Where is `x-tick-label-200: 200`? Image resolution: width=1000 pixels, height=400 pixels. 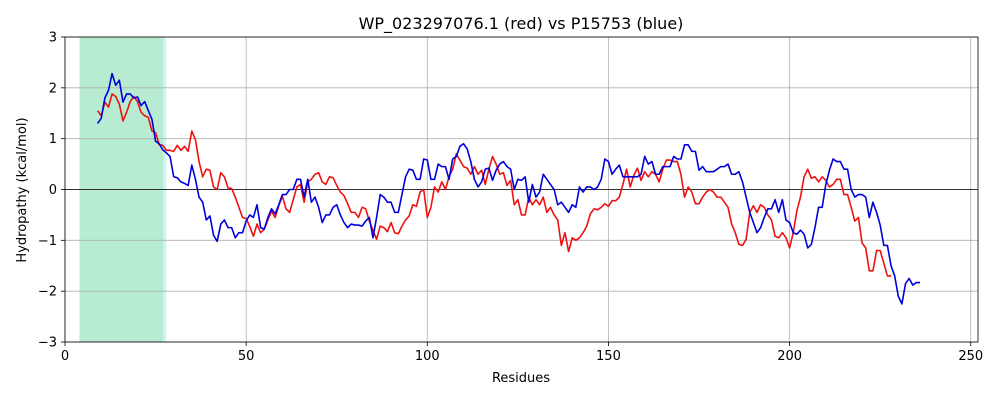
x-tick-label-200: 200 is located at coordinates (789, 356).